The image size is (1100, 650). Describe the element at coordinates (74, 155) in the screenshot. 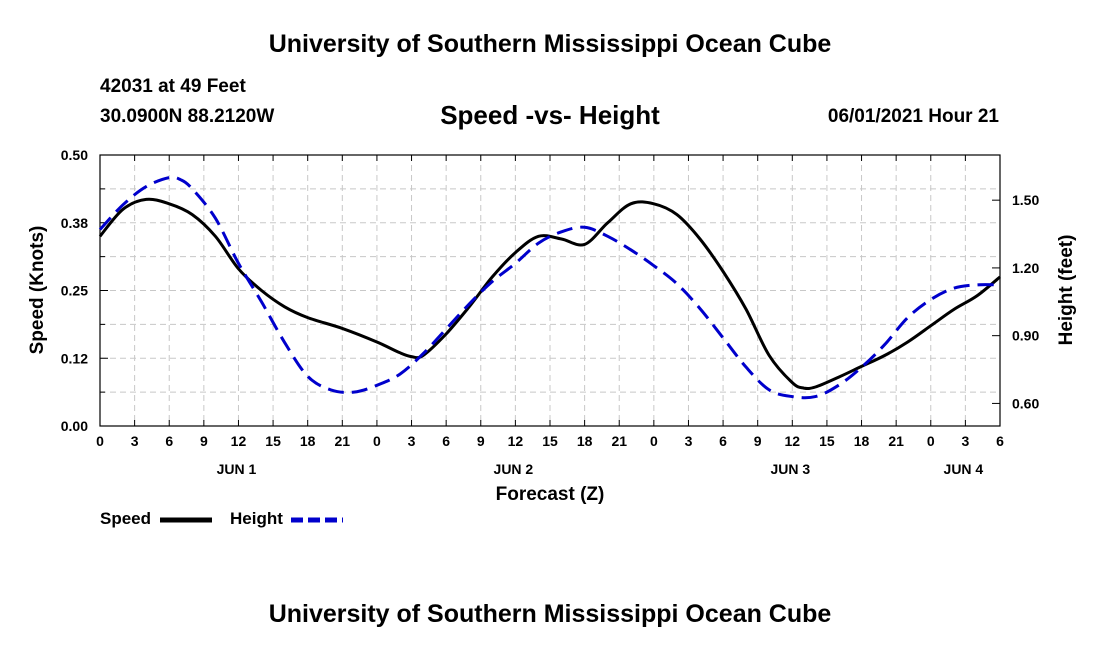

I see `y-left-tick-label: 0.50` at that location.